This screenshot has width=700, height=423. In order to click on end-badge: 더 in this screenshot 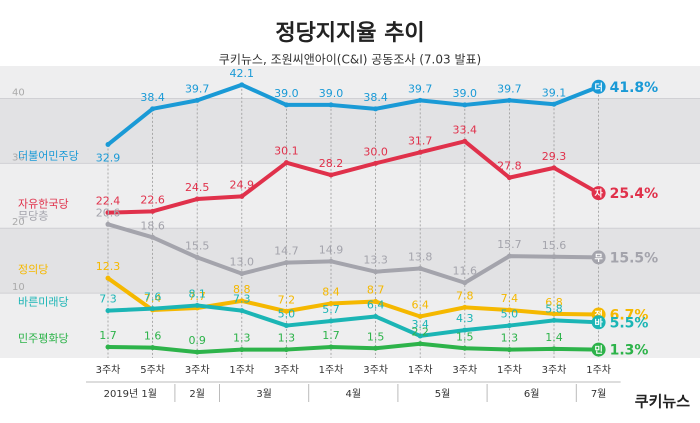, I will do `click(598, 87)`.